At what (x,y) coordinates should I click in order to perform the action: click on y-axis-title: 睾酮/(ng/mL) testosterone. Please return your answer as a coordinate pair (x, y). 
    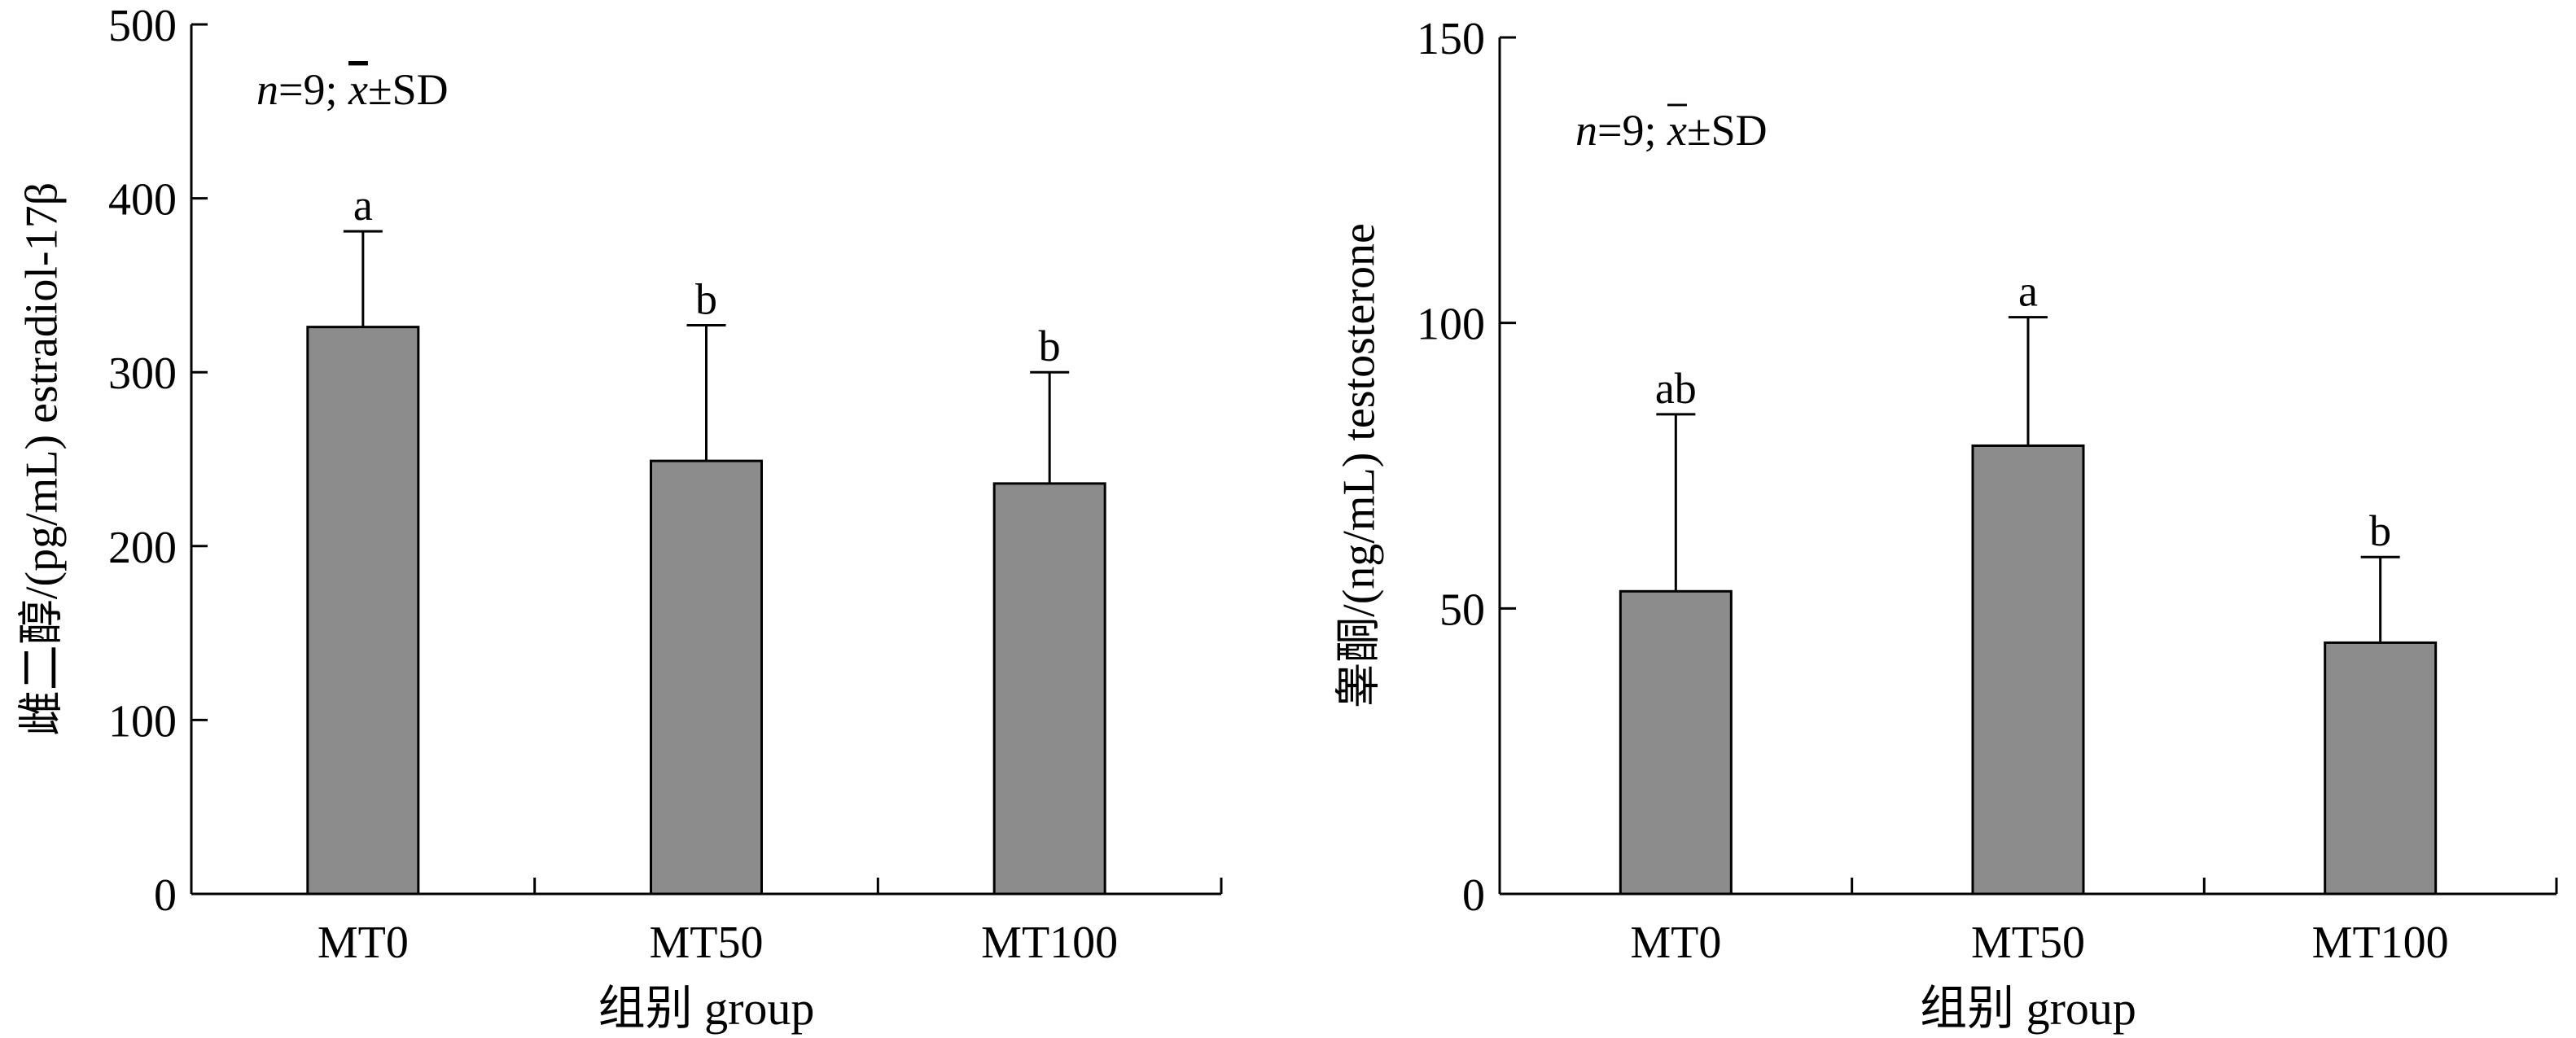
    Looking at the image, I should click on (1359, 465).